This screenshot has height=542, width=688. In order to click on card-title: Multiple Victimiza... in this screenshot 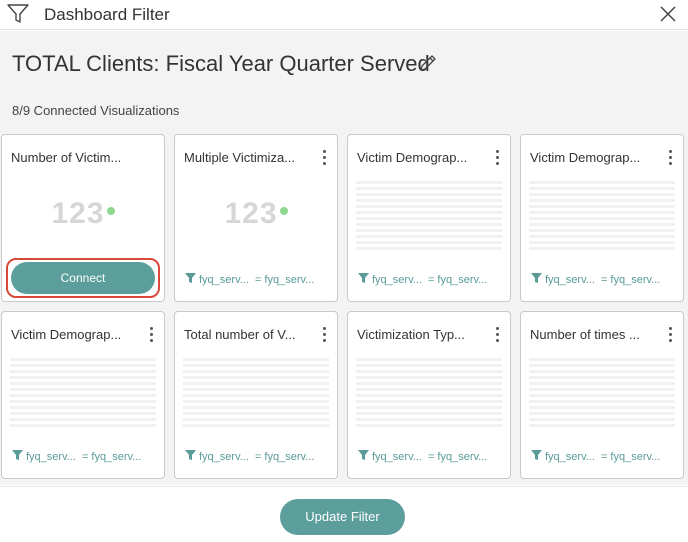, I will do `click(240, 157)`.